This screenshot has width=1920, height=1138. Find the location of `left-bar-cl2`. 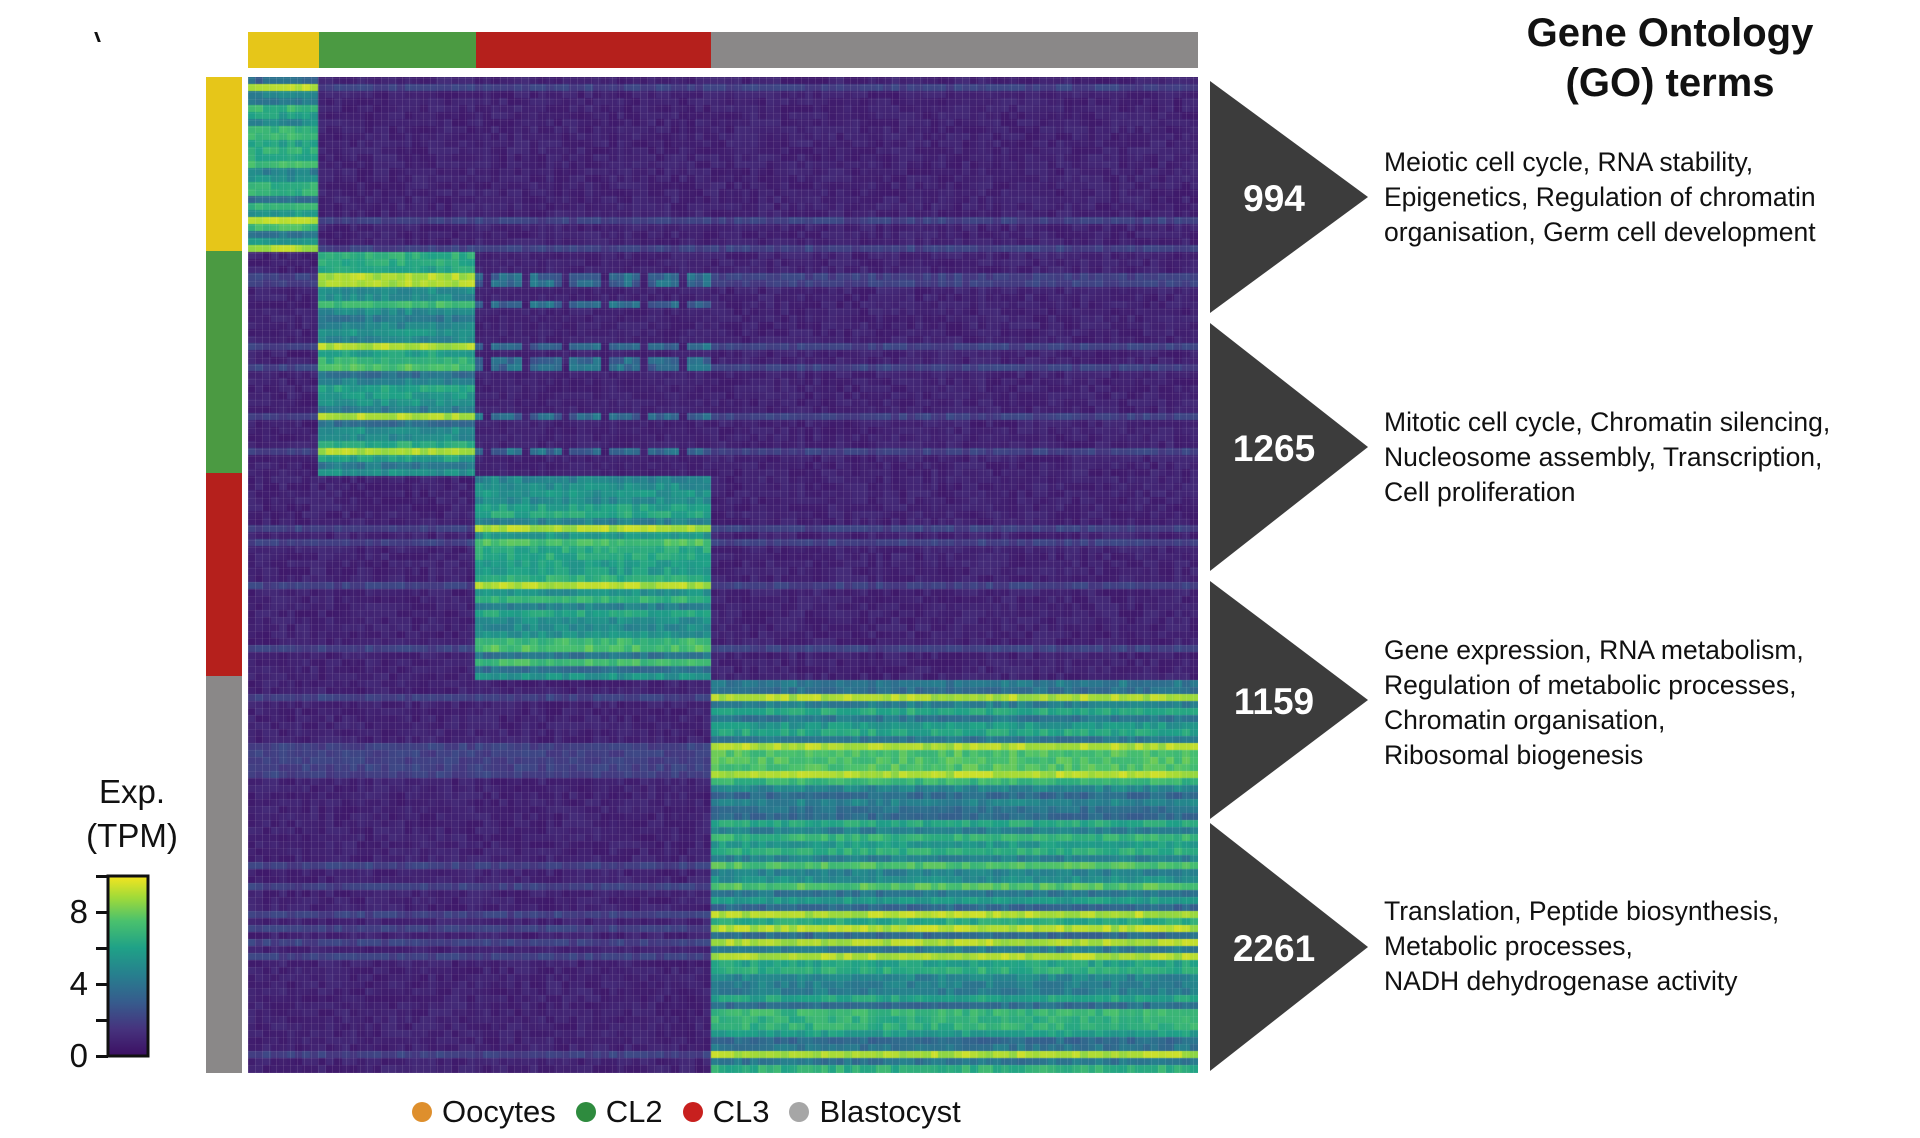

left-bar-cl2 is located at coordinates (224, 362).